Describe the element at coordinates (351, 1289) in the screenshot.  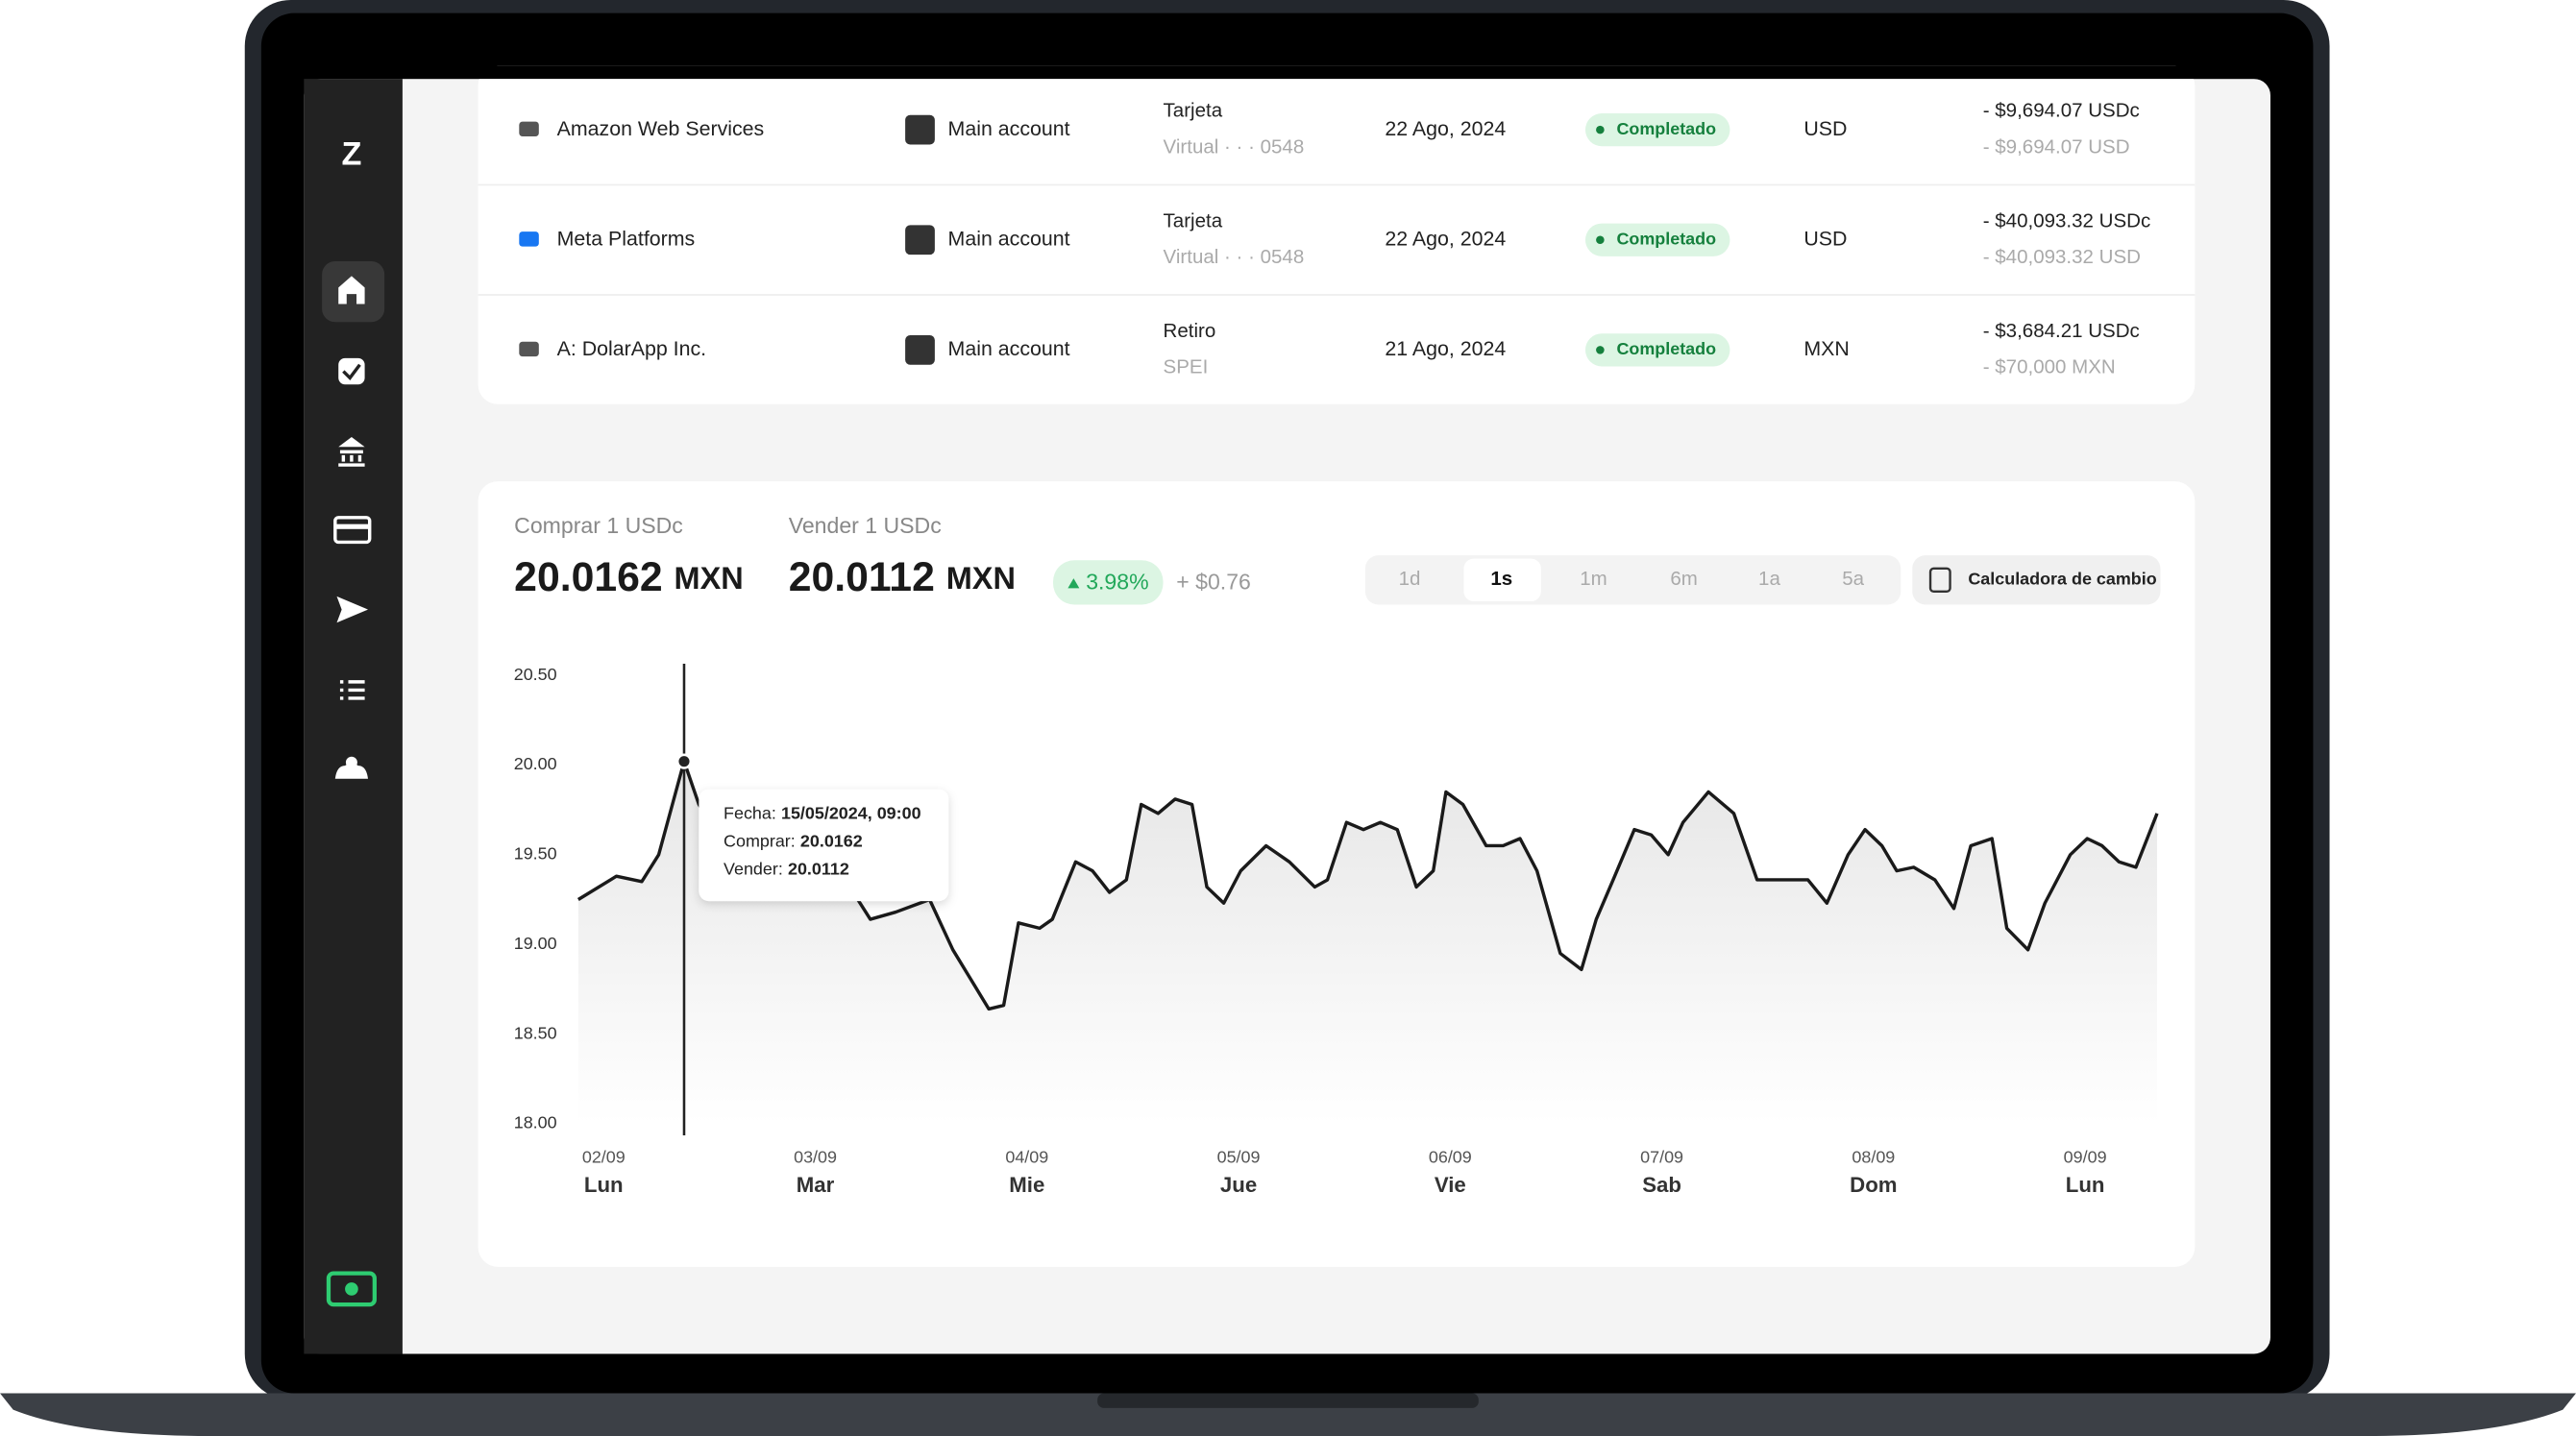
I see `nav-money` at that location.